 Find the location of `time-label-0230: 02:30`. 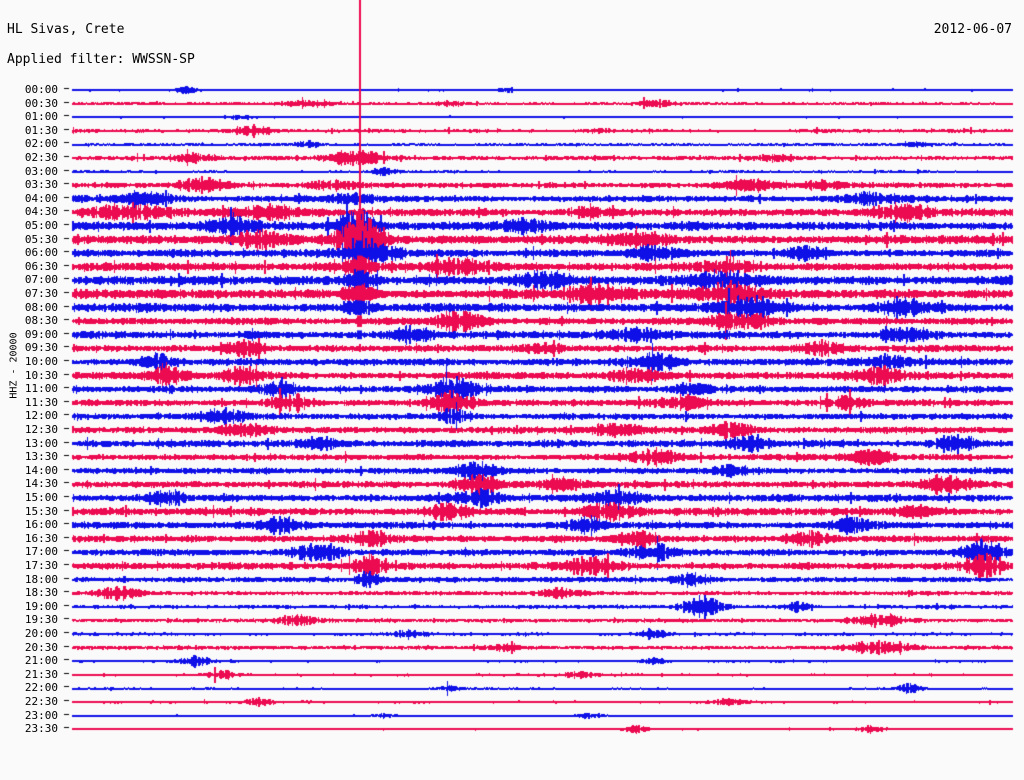

time-label-0230: 02:30 is located at coordinates (41, 157).